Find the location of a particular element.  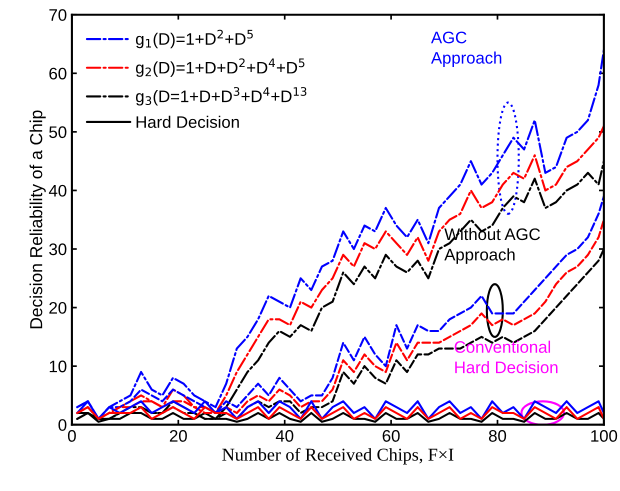

y-tick-label: 20 is located at coordinates (57, 308).